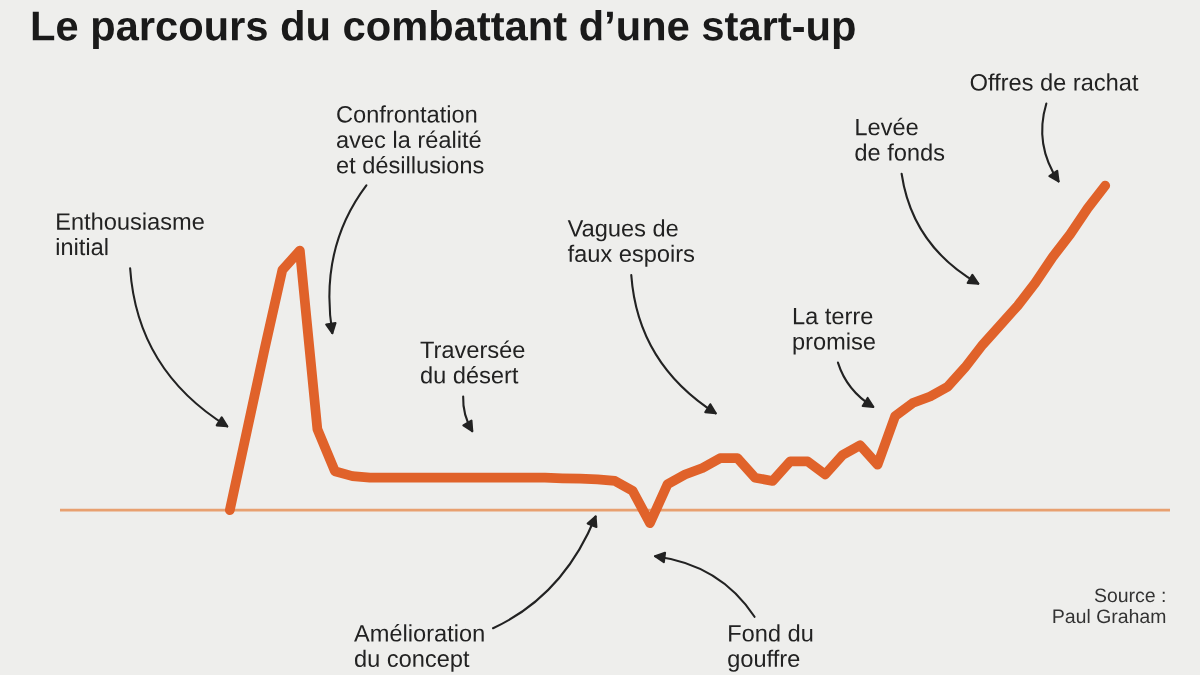 This screenshot has width=1200, height=675. What do you see at coordinates (631, 243) in the screenshot?
I see `annotation: Vagues de faux espoirs` at bounding box center [631, 243].